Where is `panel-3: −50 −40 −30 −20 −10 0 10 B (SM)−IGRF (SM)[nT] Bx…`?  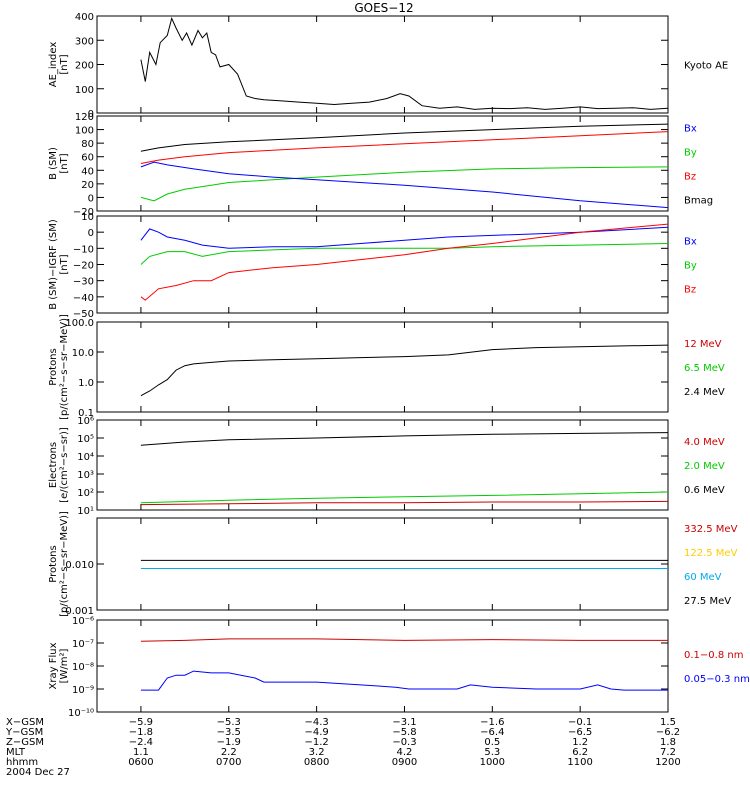 panel-3: −50 −40 −30 −20 −10 0 10 B (SM)−IGRF (SM)[nT] Bx… is located at coordinates (372, 266).